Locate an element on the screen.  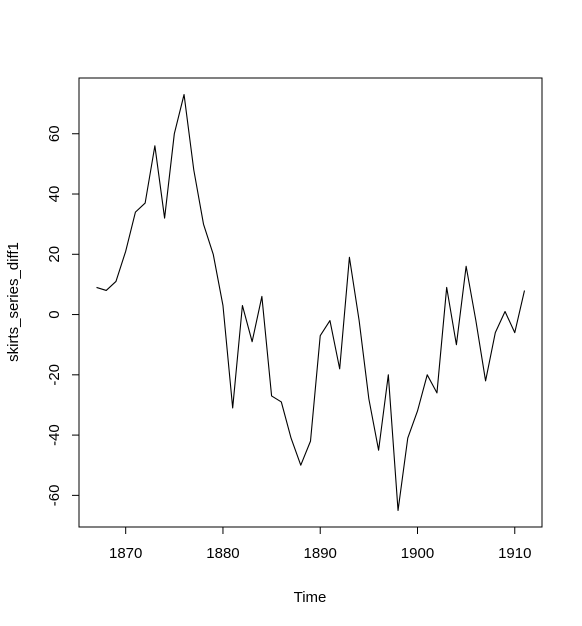
x-tick-label: 1910 is located at coordinates (514, 553).